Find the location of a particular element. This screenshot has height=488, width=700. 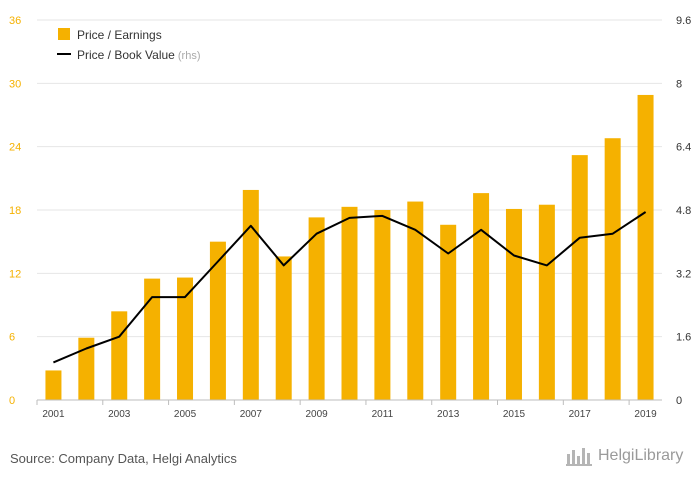

x-axis-tick-label: 2011 is located at coordinates (383, 414).